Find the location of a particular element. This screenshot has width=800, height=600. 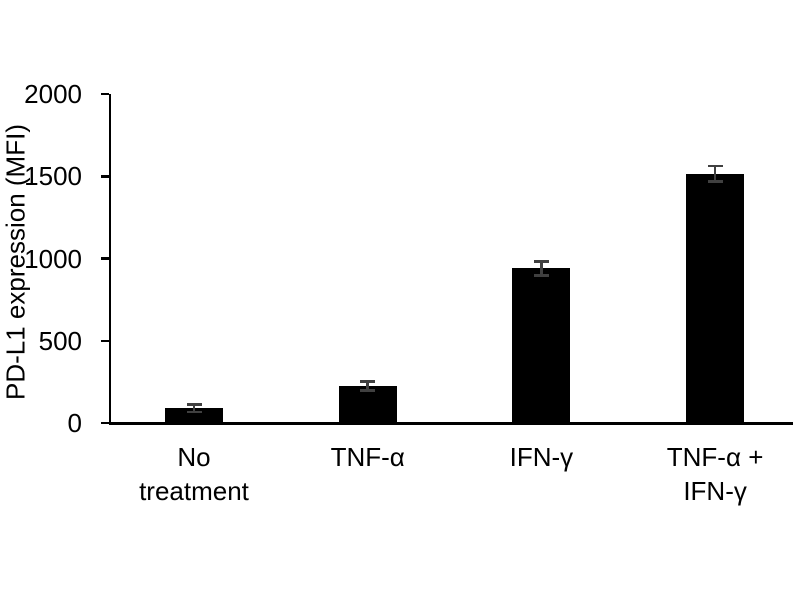

y-axis-line is located at coordinates (109, 259).